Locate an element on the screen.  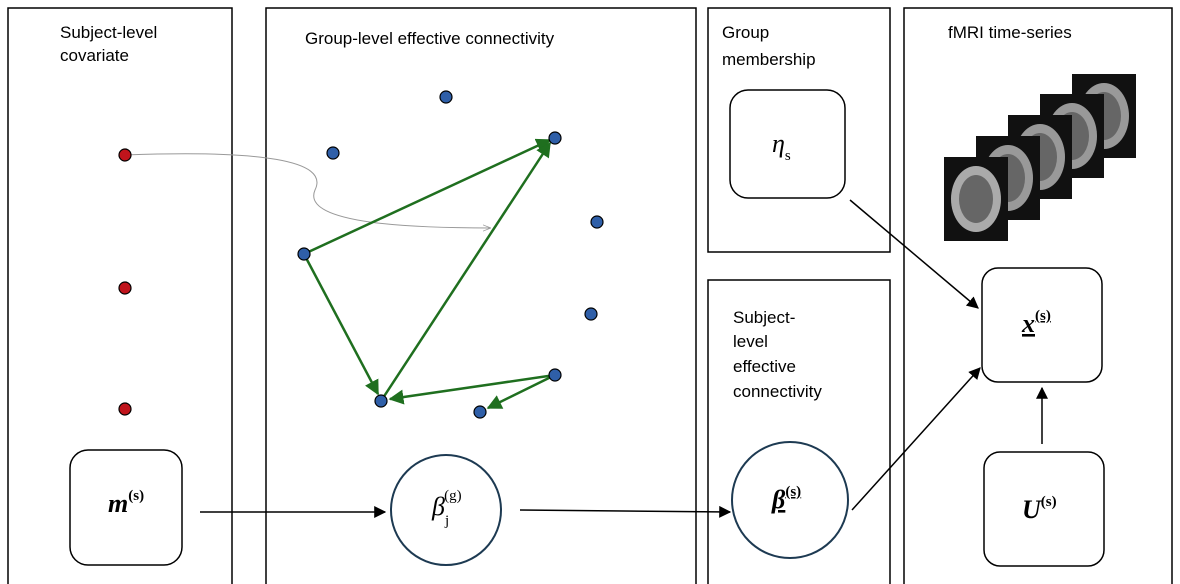
panel-title: level is located at coordinates (750, 341).